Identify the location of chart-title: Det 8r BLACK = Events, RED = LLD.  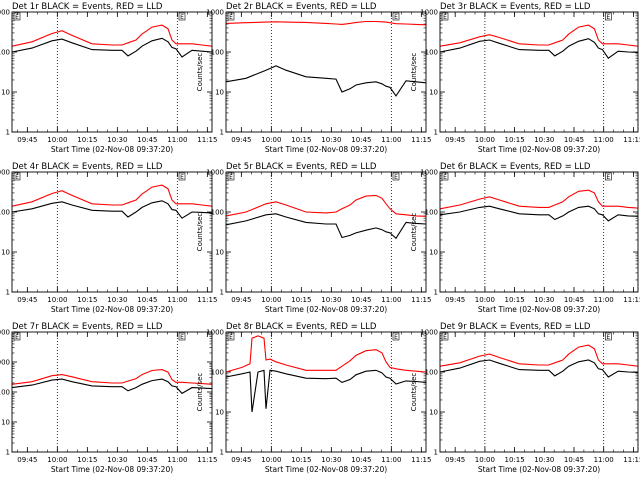
(301, 327).